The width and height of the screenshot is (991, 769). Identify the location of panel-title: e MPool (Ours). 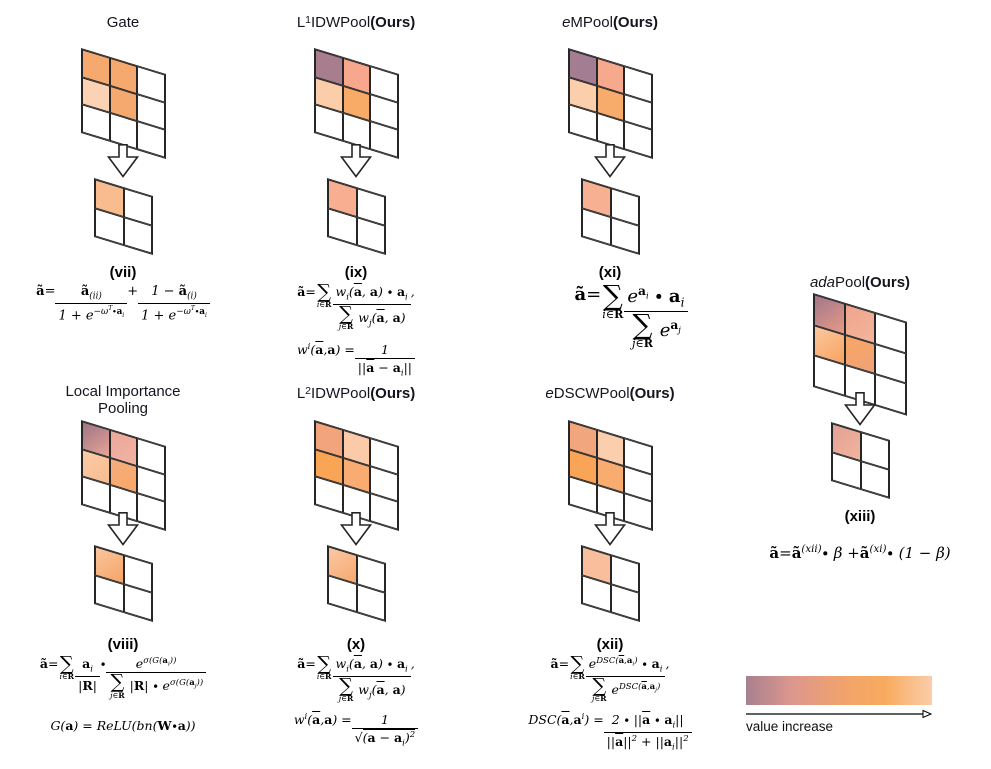
(610, 22).